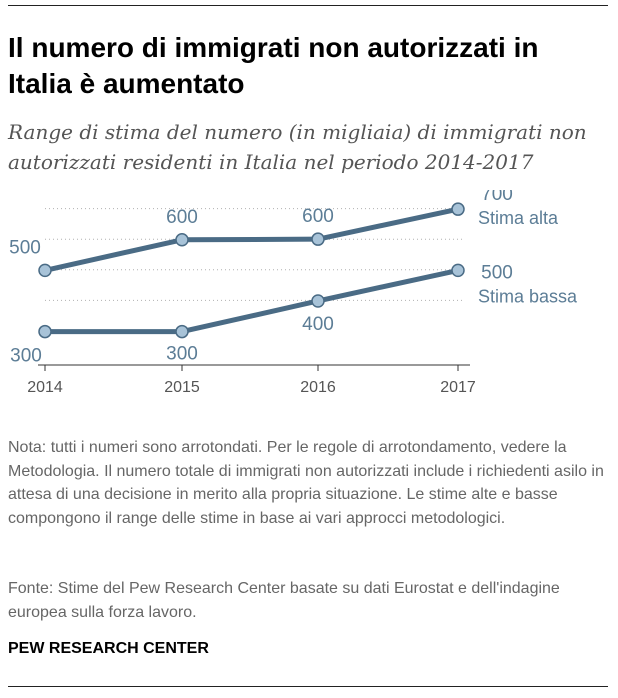 This screenshot has width=618, height=698. What do you see at coordinates (318, 387) in the screenshot?
I see `x-tick-label: 2016` at bounding box center [318, 387].